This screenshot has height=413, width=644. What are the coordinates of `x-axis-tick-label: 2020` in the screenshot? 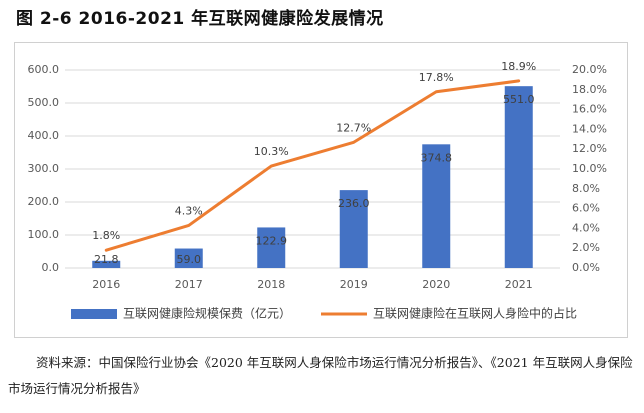 It's located at (436, 284).